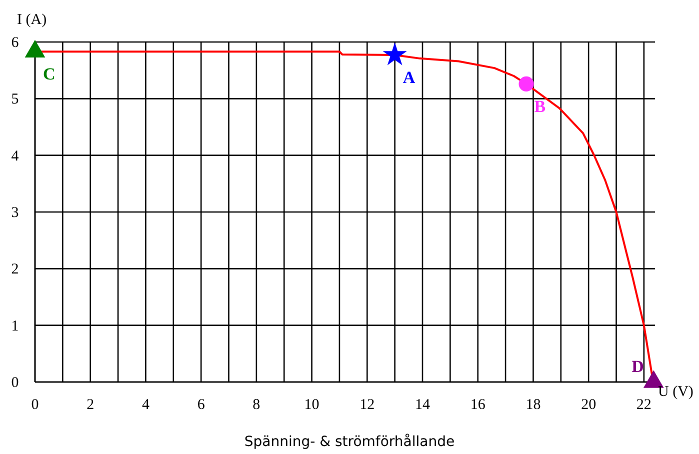 This screenshot has height=454, width=699. I want to click on x-tick-label: 4, so click(146, 405).